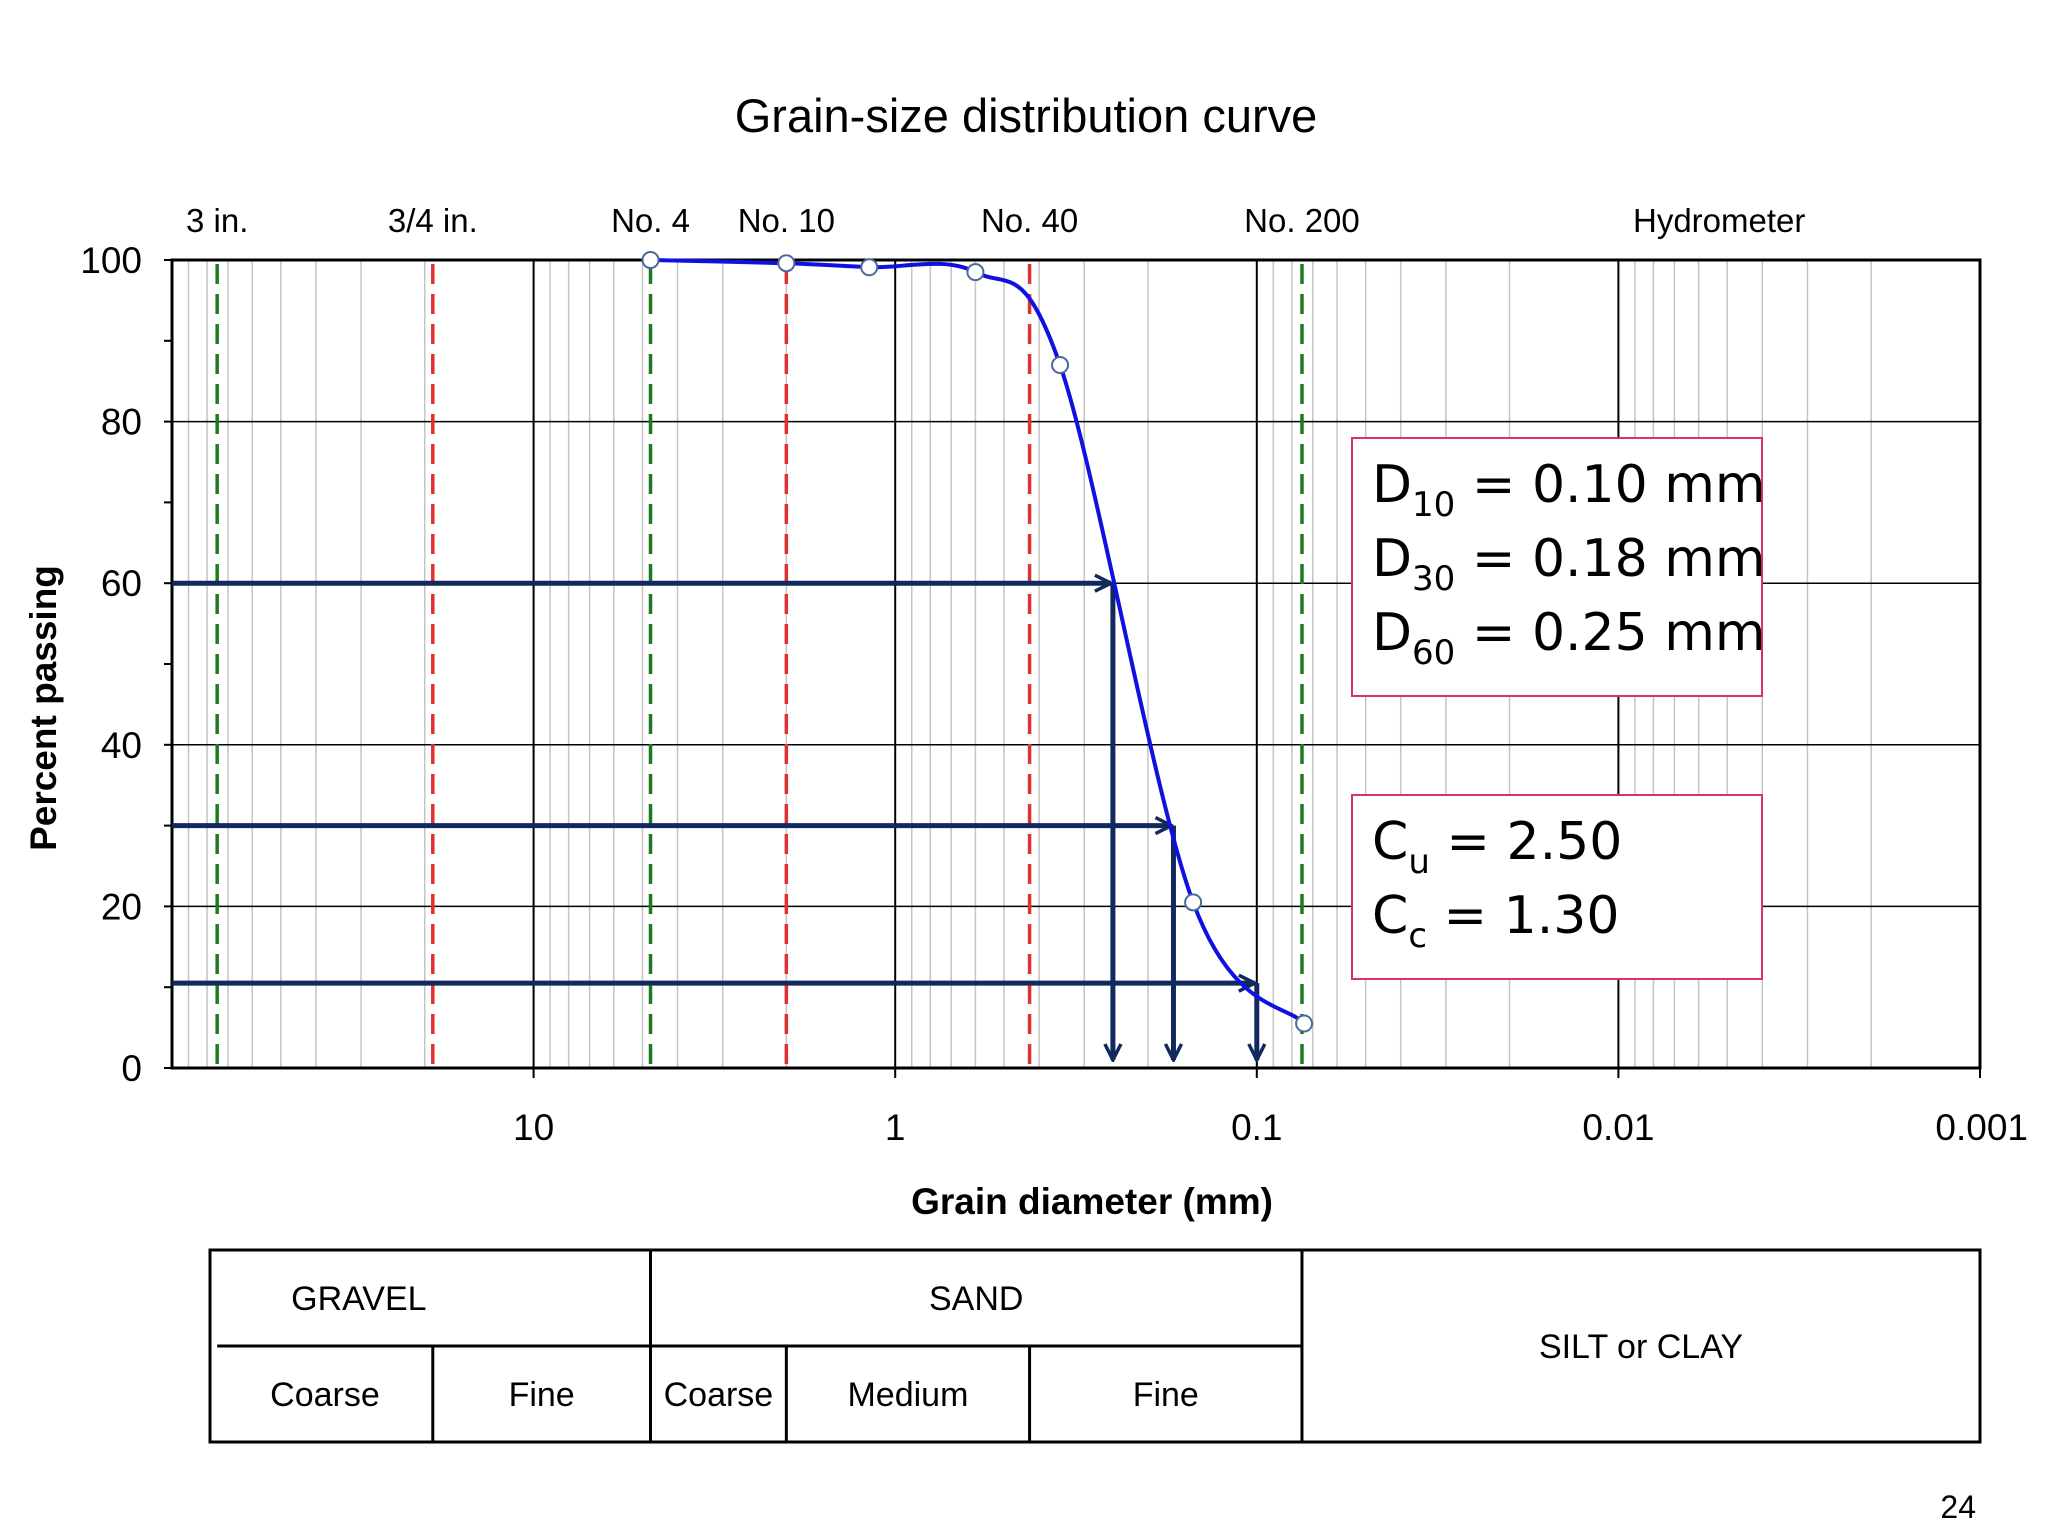 The height and width of the screenshot is (1536, 2048). I want to click on sieve-label: 3/4 in., so click(433, 220).